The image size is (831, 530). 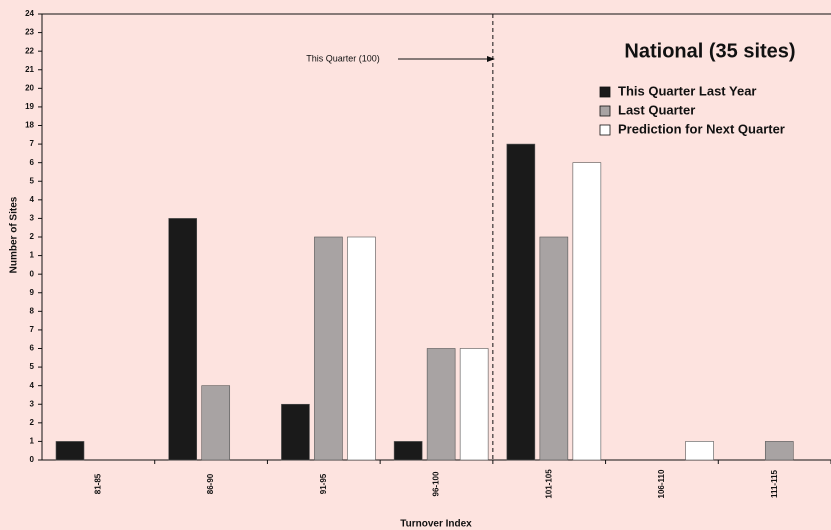 I want to click on x-tick-label: 96-100, so click(x=436, y=483).